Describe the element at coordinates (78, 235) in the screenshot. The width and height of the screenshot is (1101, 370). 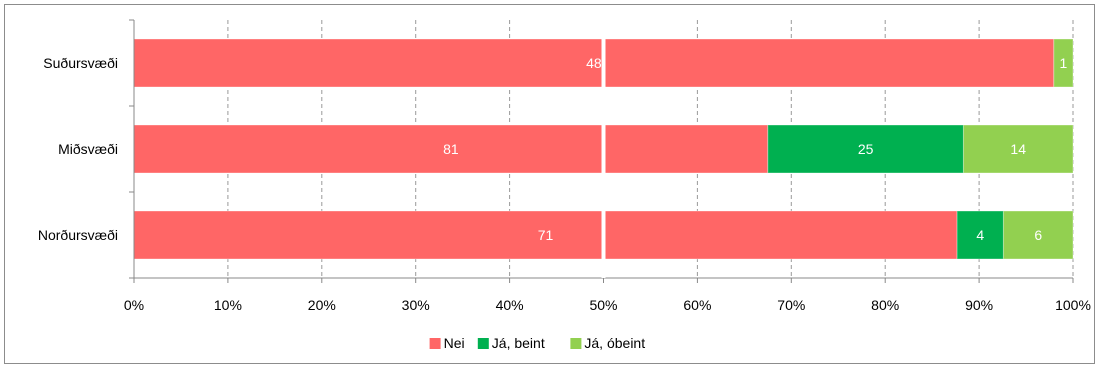
I see `category-label: Norðursvæði` at that location.